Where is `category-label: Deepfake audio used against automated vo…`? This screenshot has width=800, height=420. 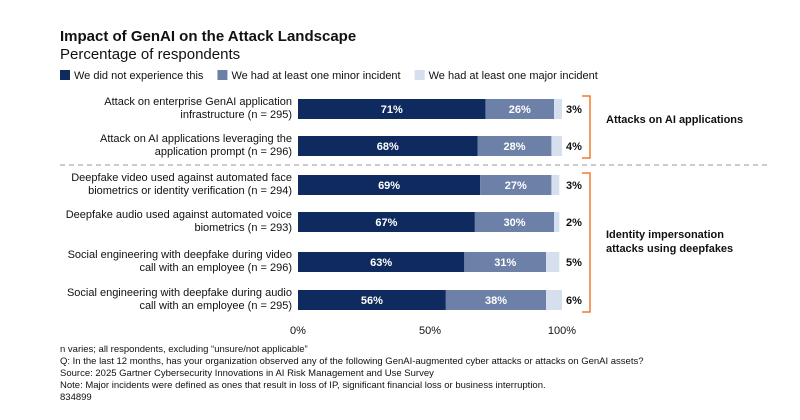
category-label: Deepfake audio used against automated vo… is located at coordinates (178, 221).